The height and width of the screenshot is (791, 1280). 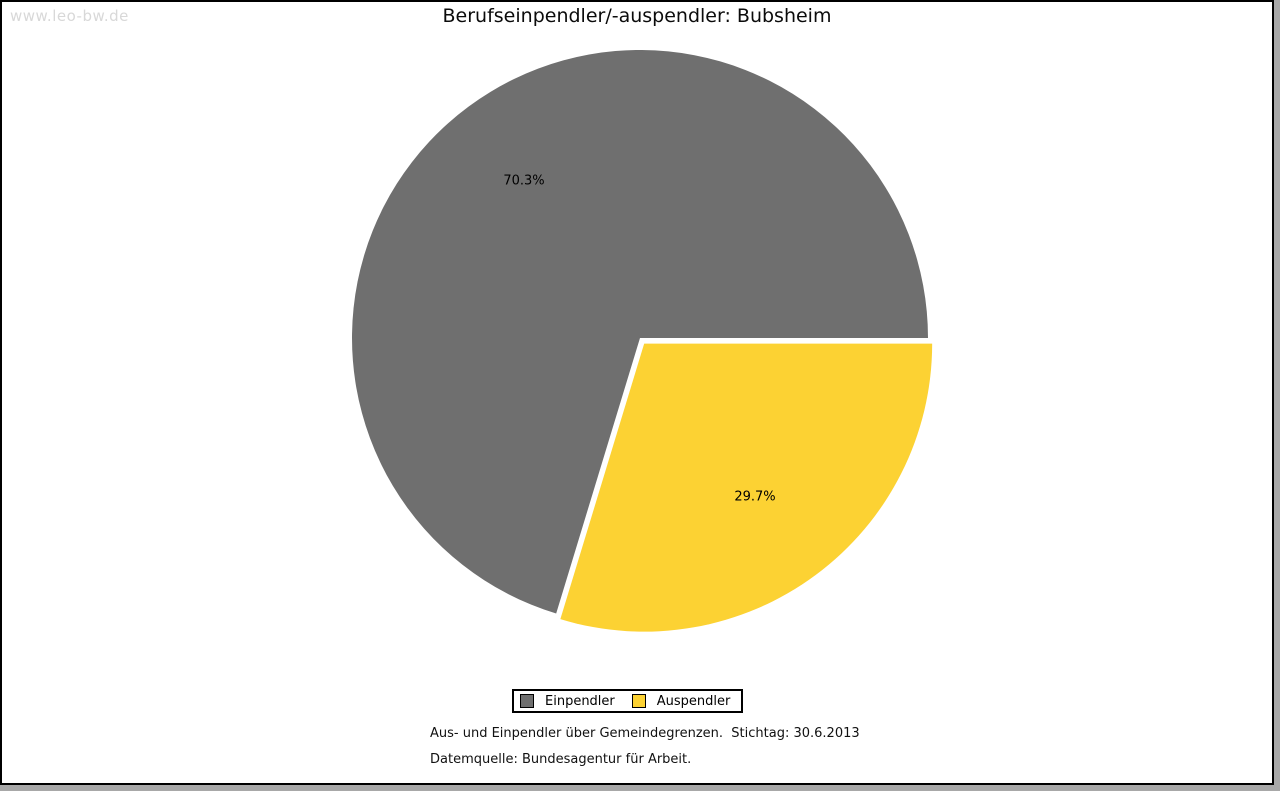 What do you see at coordinates (524, 181) in the screenshot?
I see `slice-label-einpendler: 70.3%` at bounding box center [524, 181].